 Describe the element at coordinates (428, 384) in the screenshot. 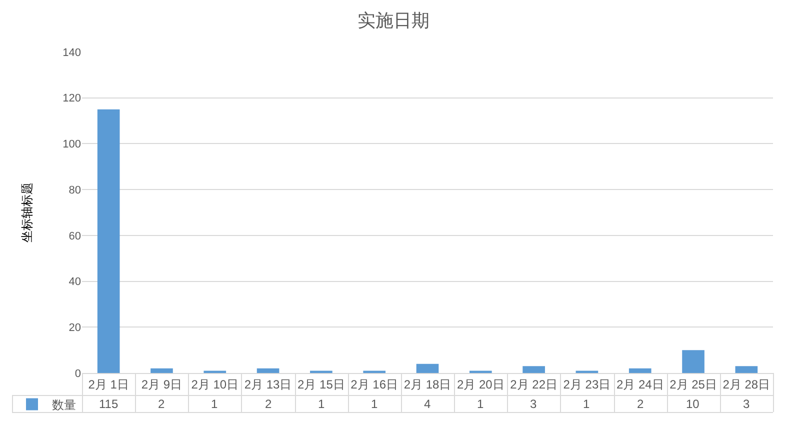

I see `x-tick-label: 2月 18日` at that location.